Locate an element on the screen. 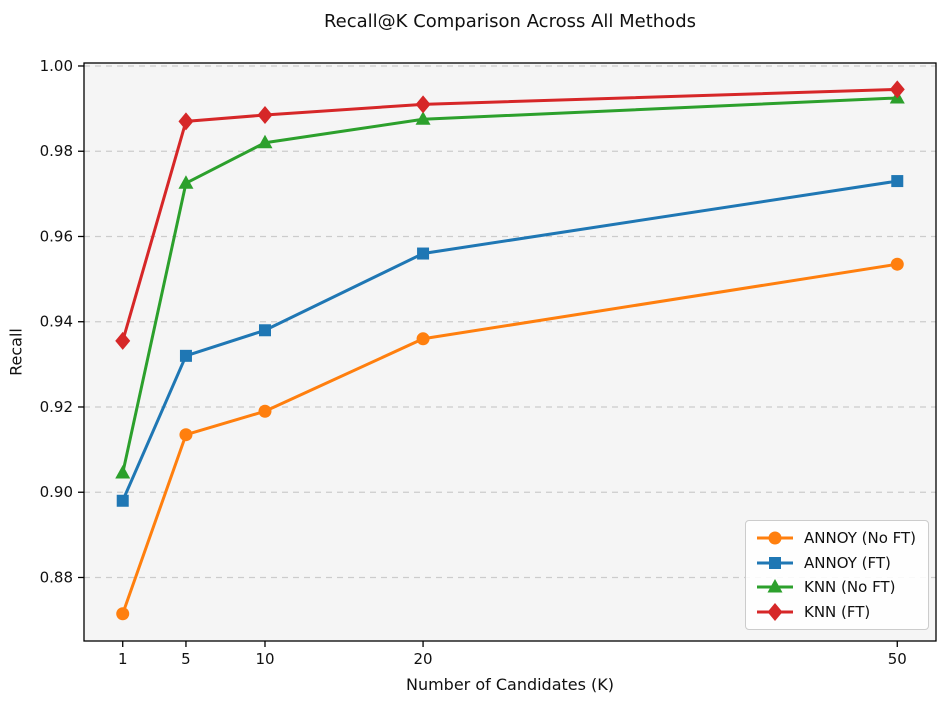 Image resolution: width=947 pixels, height=707 pixels. svg-text: 50 is located at coordinates (897, 659).